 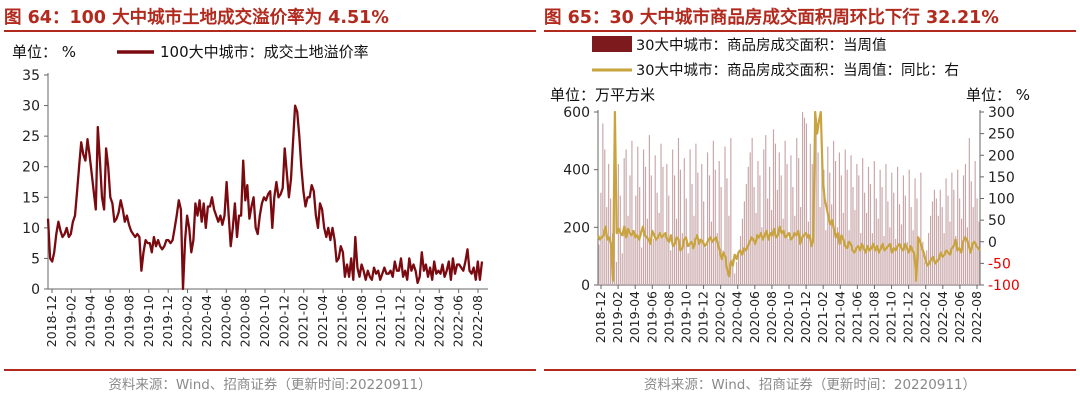 I want to click on x-tick-label: 2019-08, so click(x=128, y=321).